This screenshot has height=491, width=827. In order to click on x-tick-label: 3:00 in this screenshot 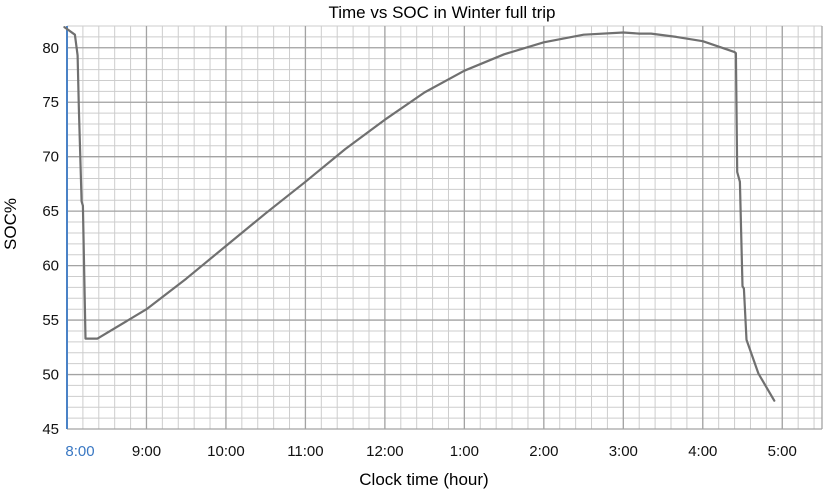, I will do `click(623, 451)`.